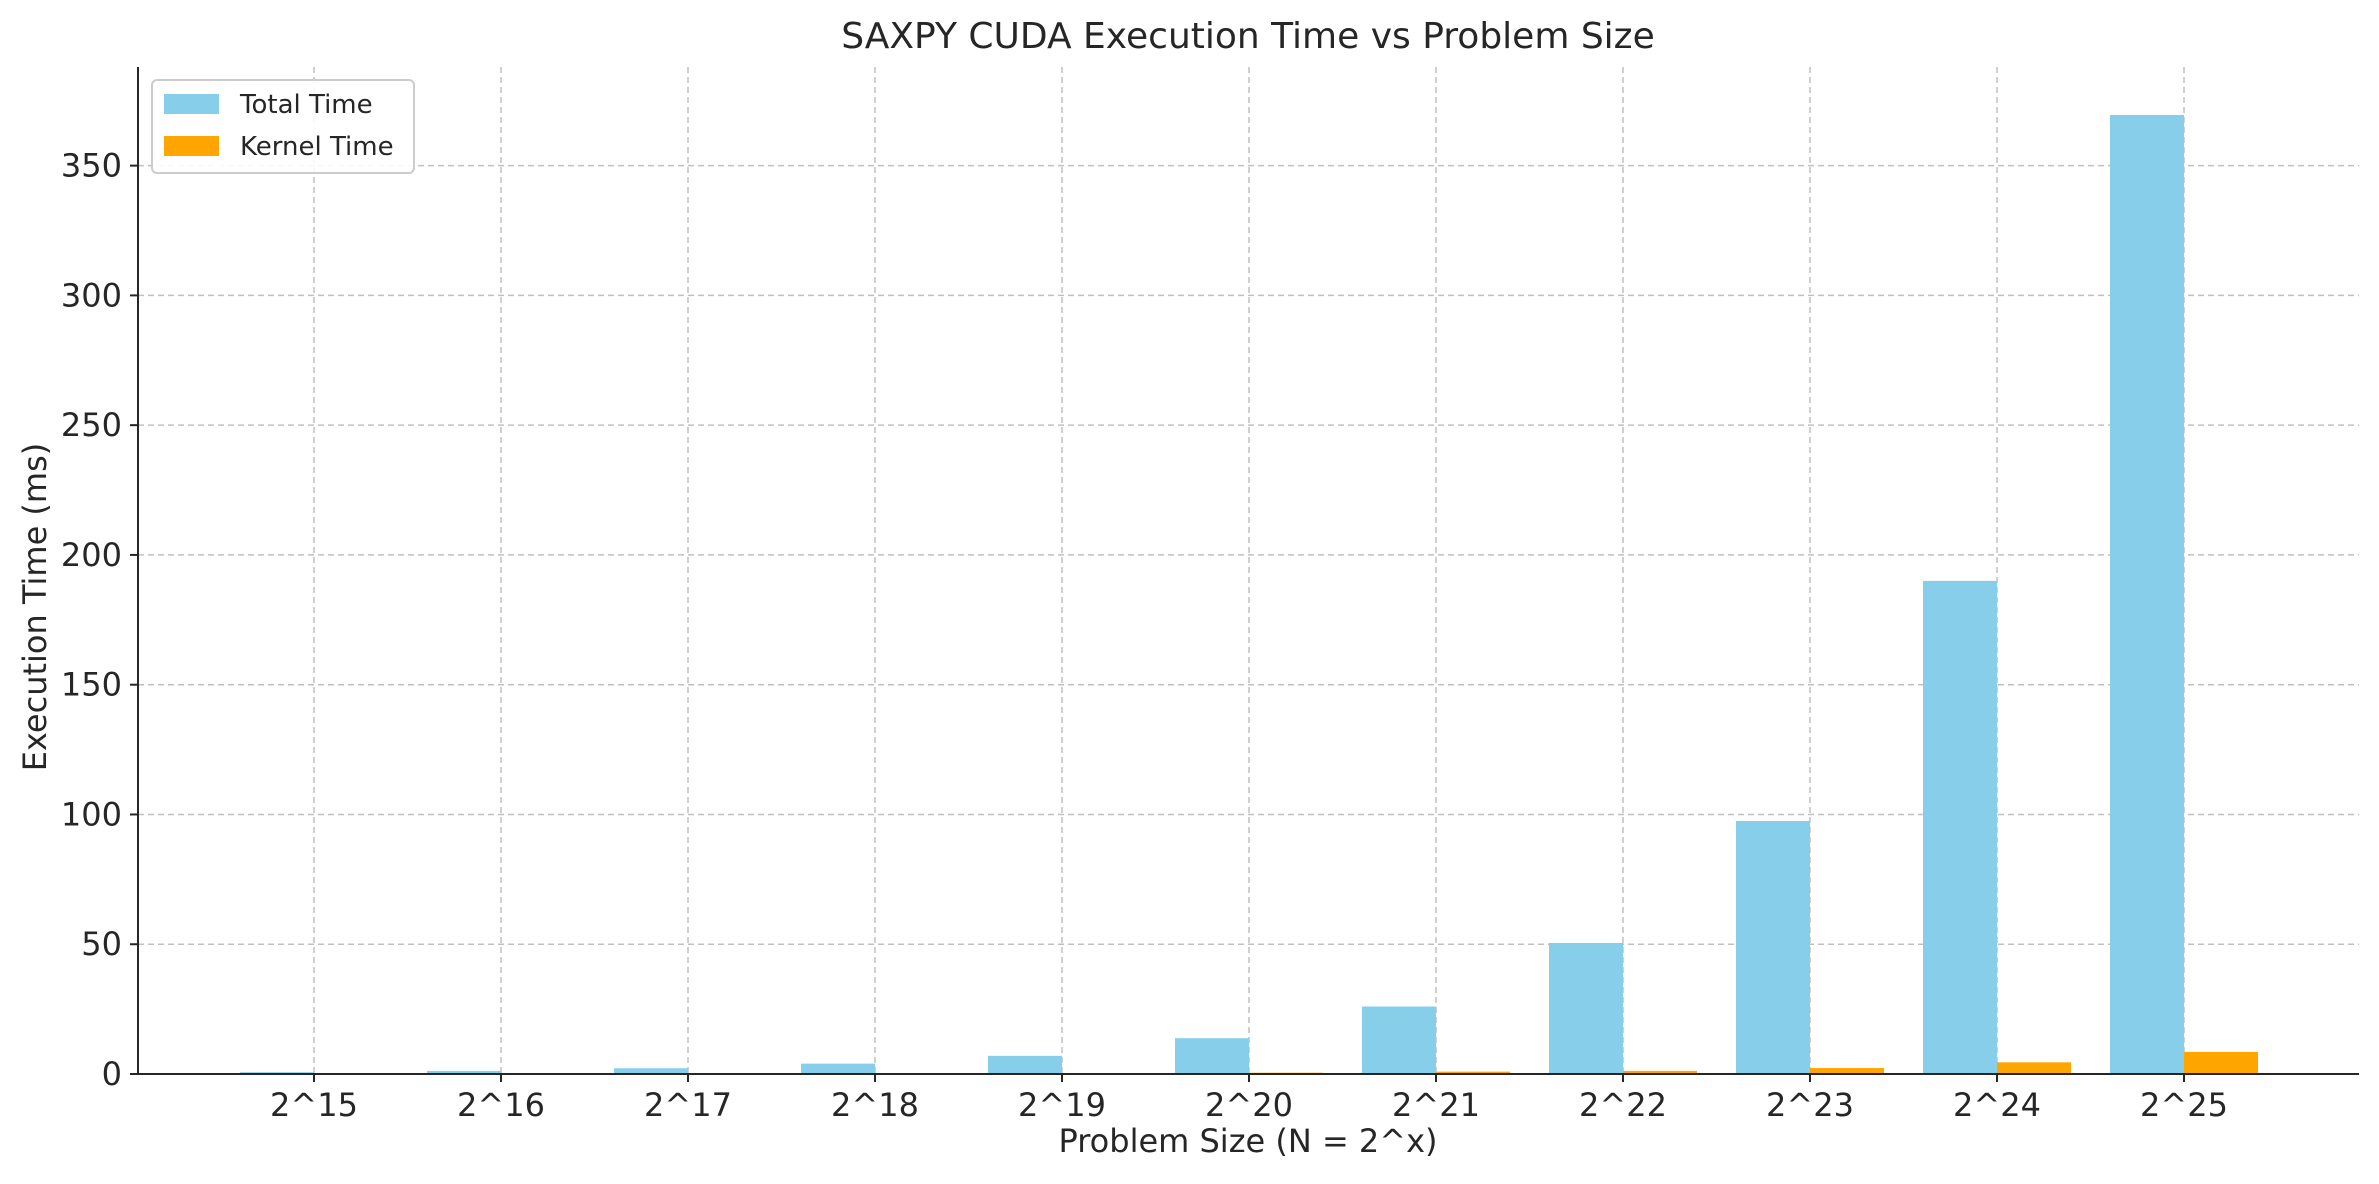 This screenshot has height=1184, width=2379. What do you see at coordinates (91, 814) in the screenshot?
I see `y-tick-label: 100` at bounding box center [91, 814].